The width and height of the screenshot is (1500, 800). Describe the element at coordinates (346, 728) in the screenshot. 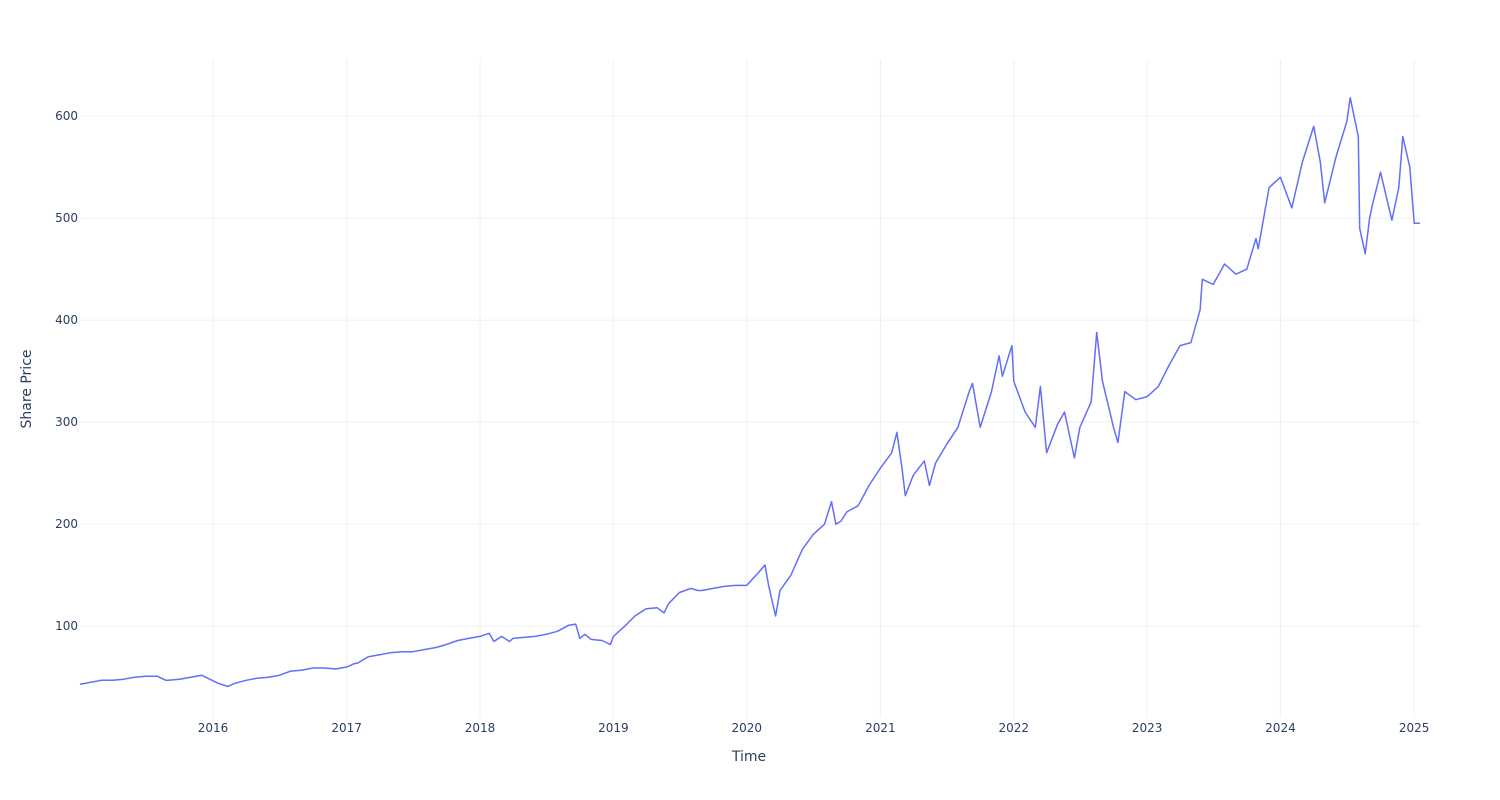

I see `x-tick-label: 2017` at that location.